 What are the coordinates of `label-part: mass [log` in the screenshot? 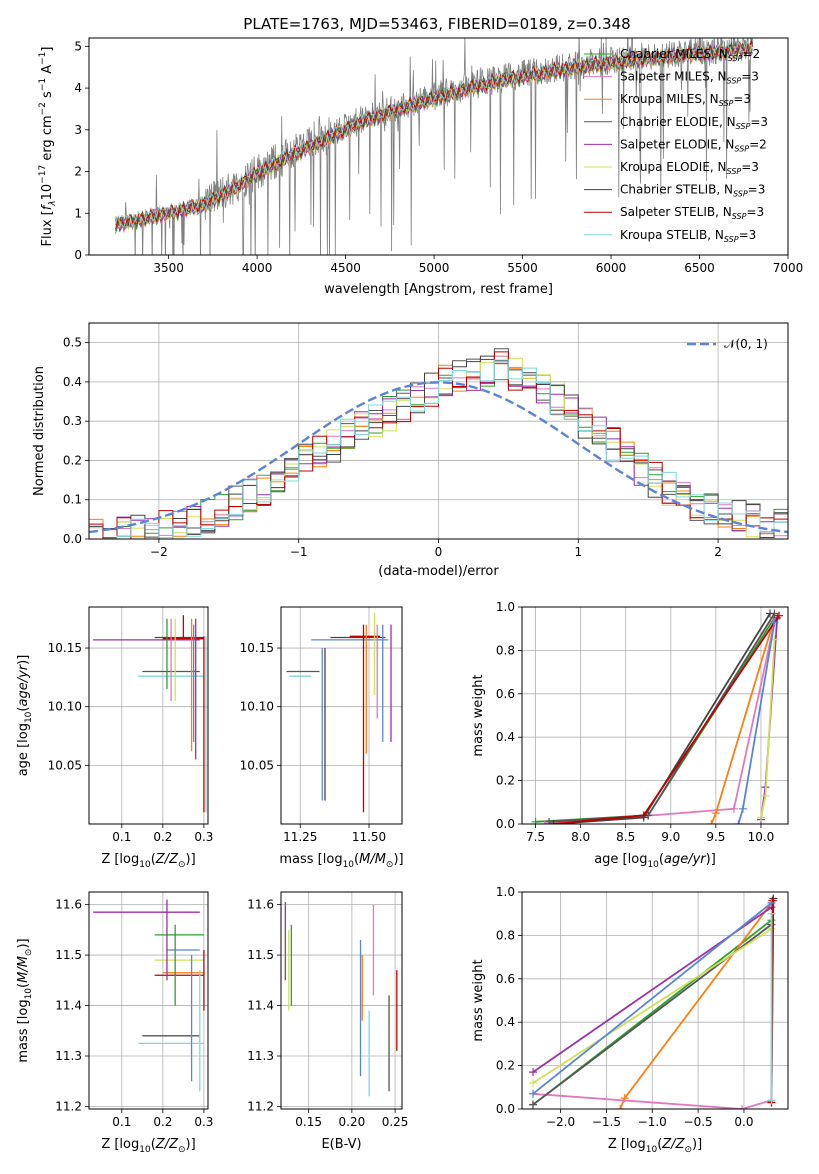 It's located at (23, 1030).